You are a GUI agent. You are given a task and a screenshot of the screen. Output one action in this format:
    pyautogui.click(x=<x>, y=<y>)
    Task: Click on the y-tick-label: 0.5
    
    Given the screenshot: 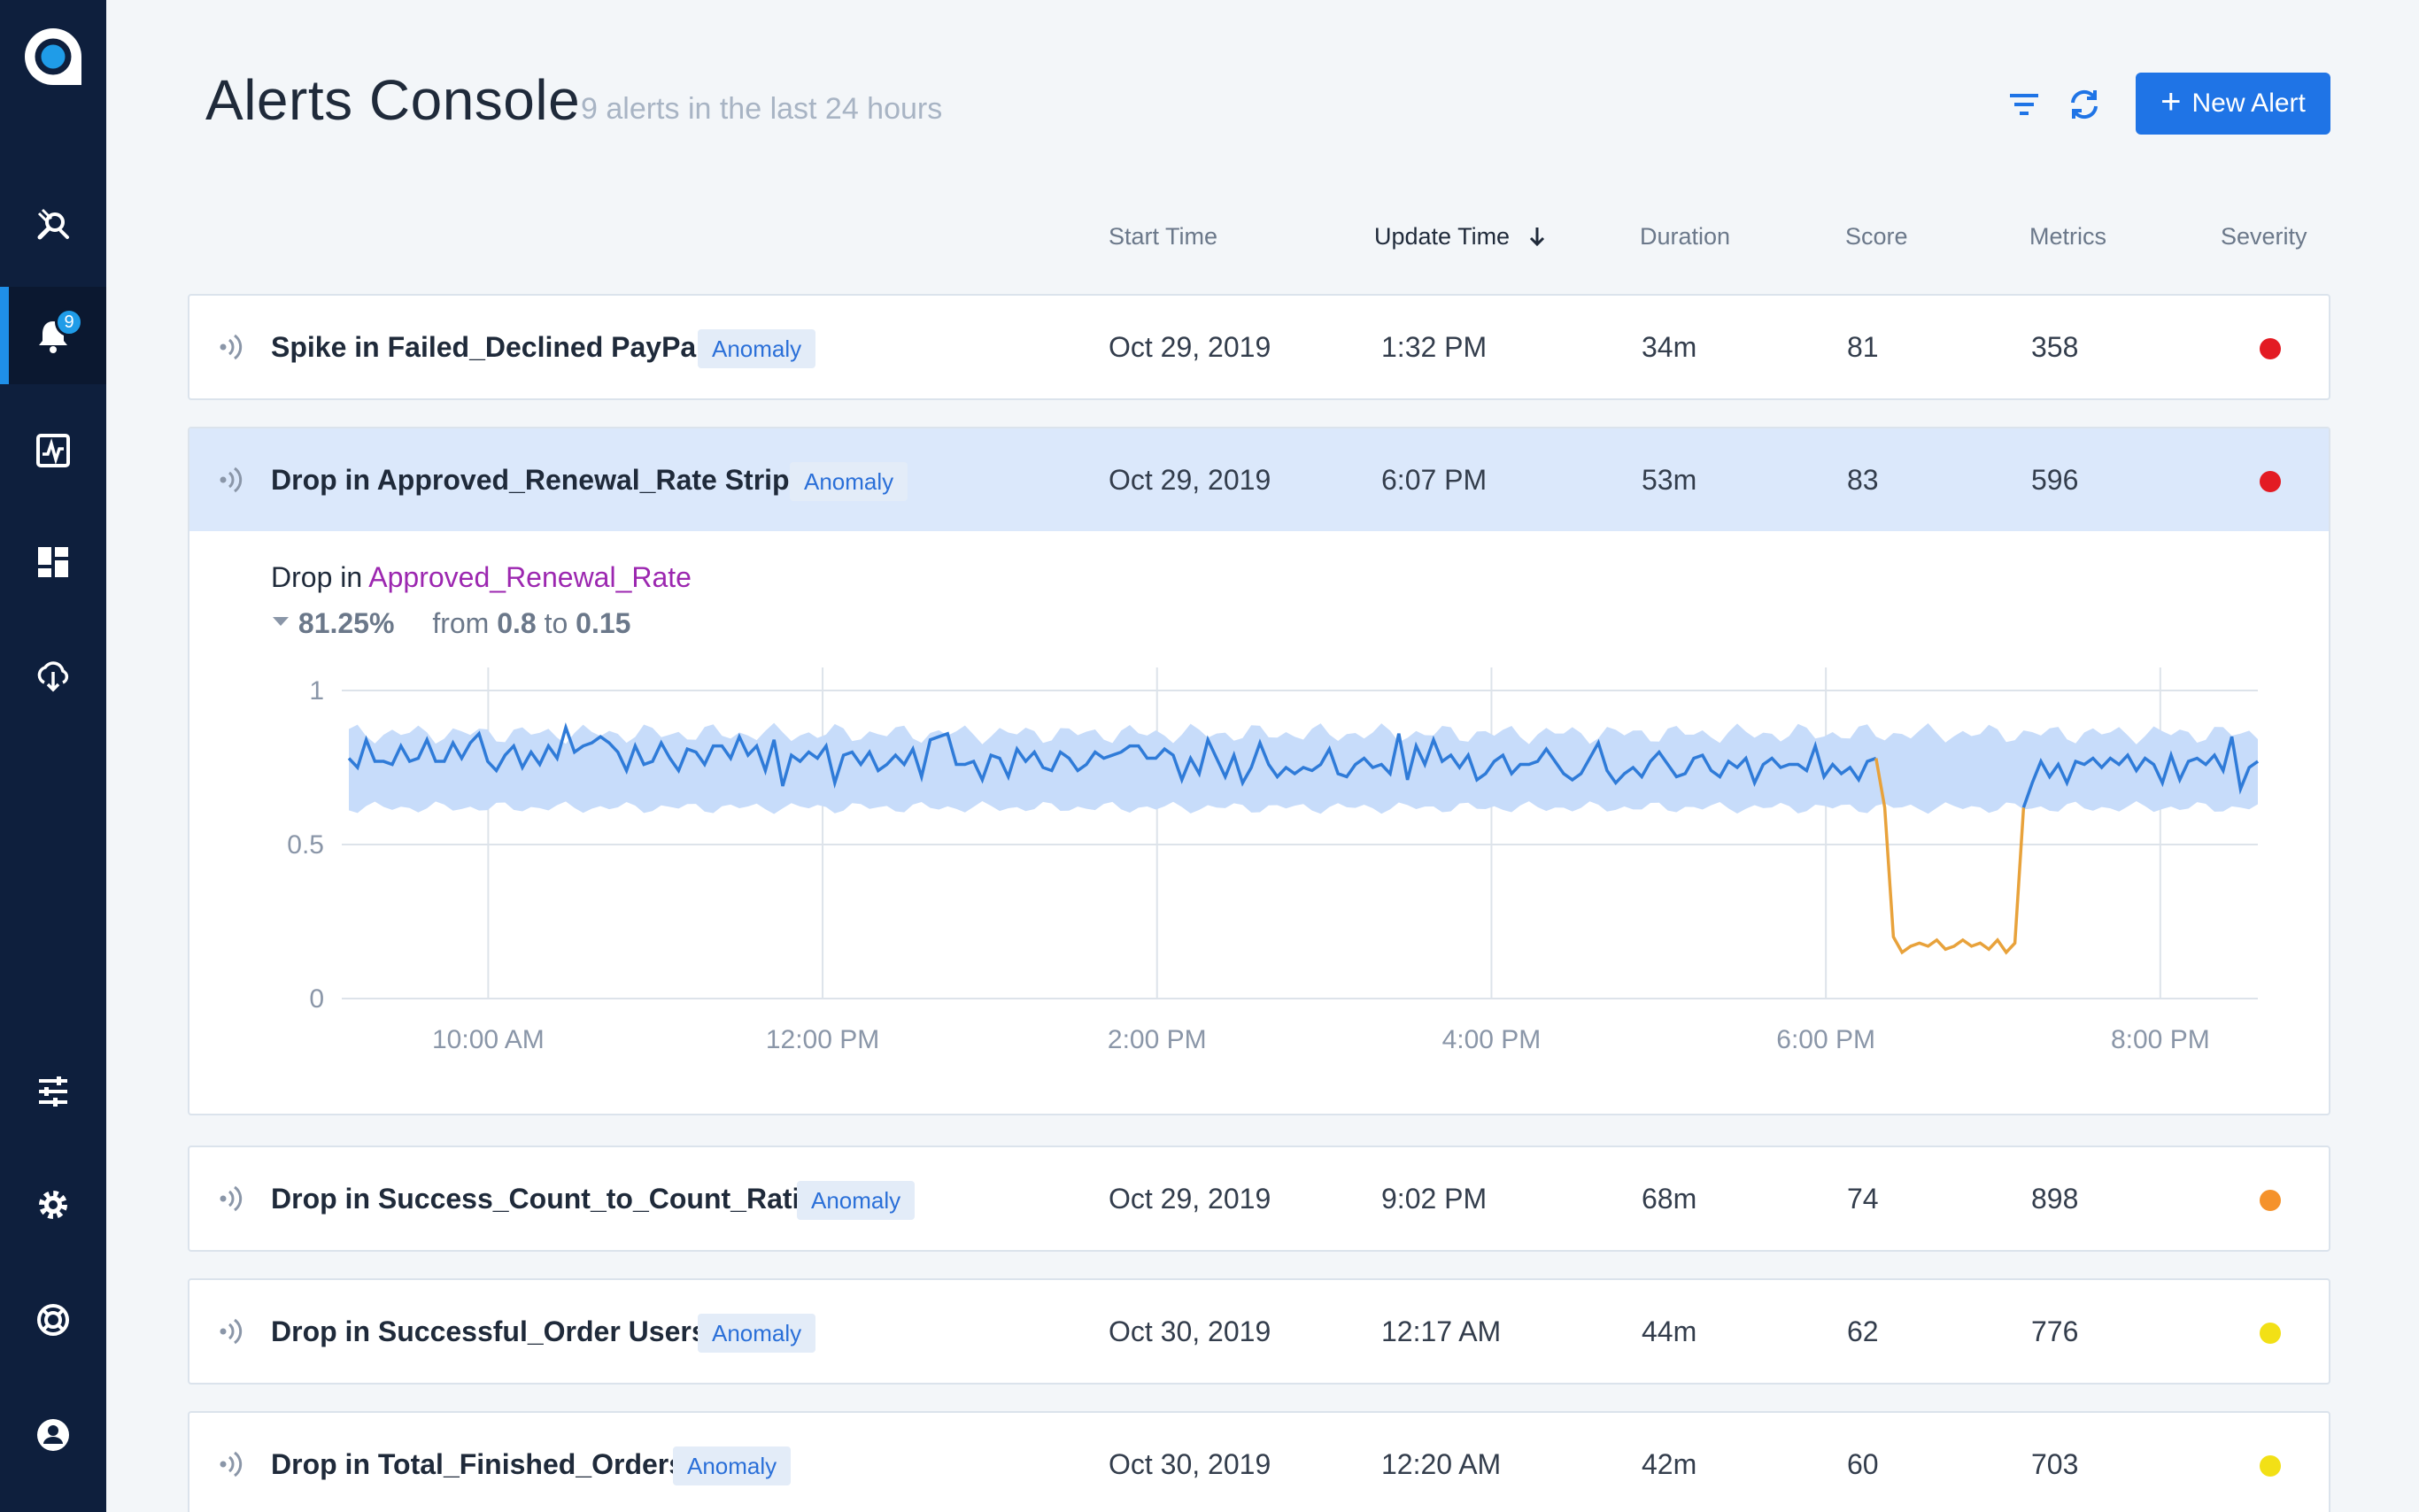 What is the action you would take?
    pyautogui.click(x=305, y=845)
    